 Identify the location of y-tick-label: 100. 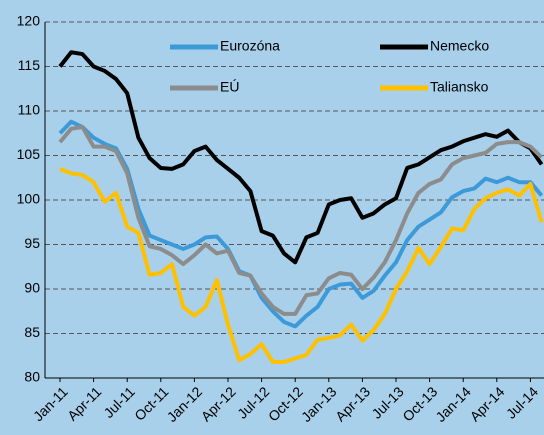
(29, 199).